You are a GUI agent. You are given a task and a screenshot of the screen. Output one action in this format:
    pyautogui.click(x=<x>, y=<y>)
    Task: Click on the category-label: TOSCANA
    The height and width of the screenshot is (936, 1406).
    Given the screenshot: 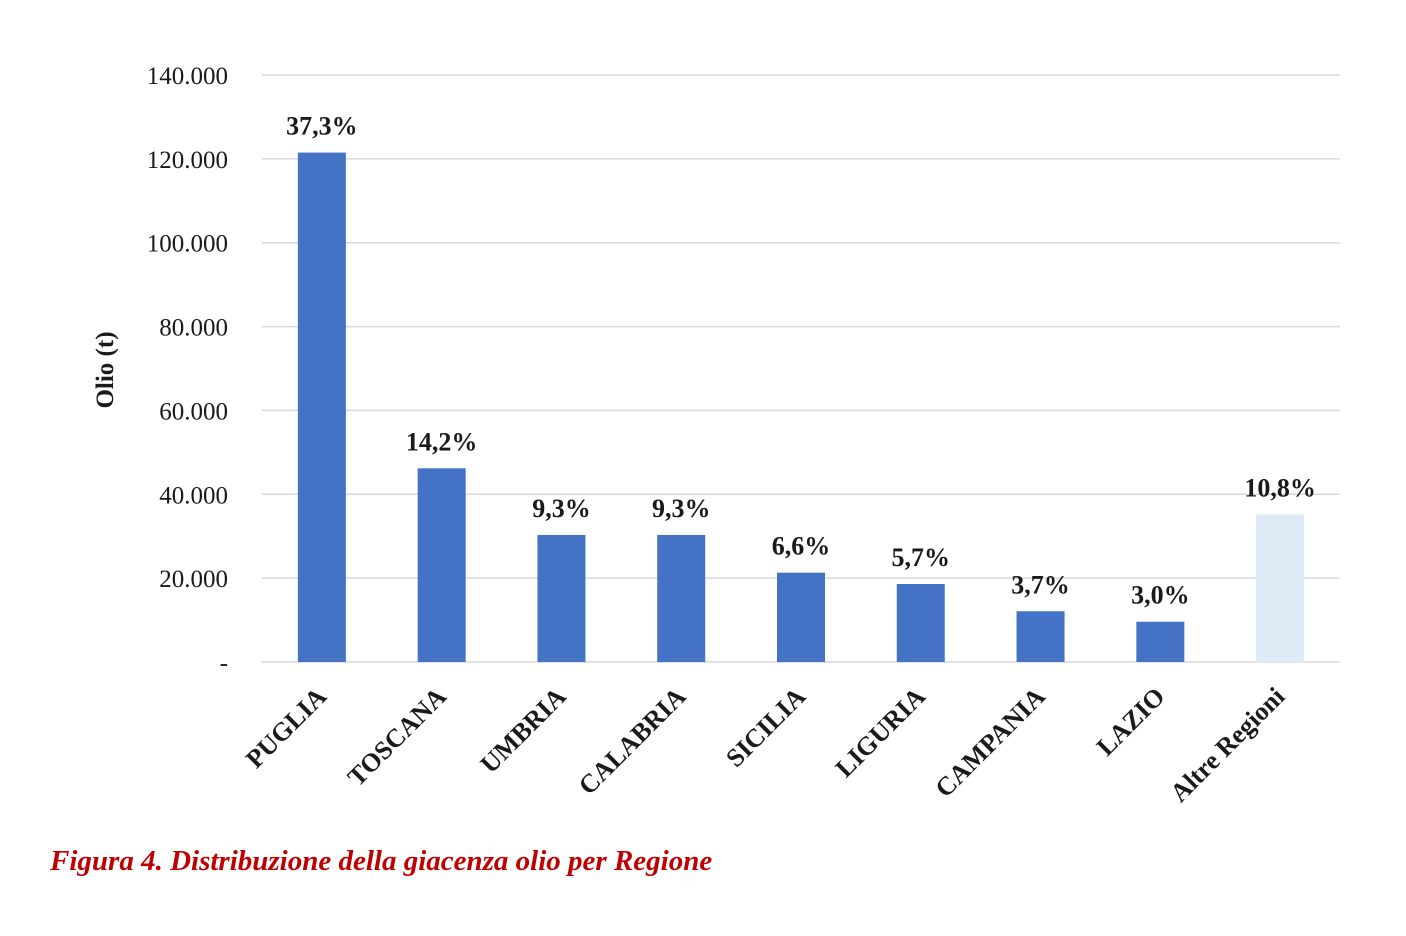 What is the action you would take?
    pyautogui.click(x=397, y=737)
    